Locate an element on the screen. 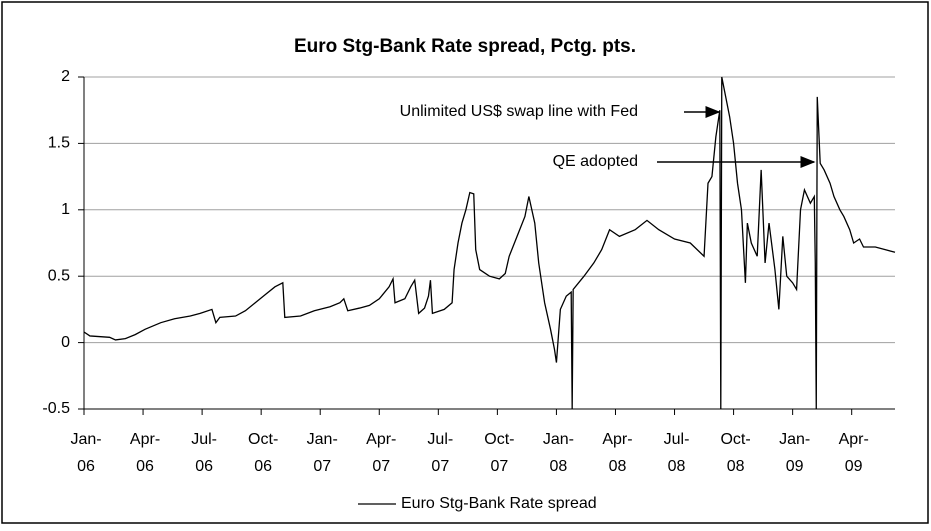 The width and height of the screenshot is (931, 531). x-tick-label: Jul-06 is located at coordinates (204, 453).